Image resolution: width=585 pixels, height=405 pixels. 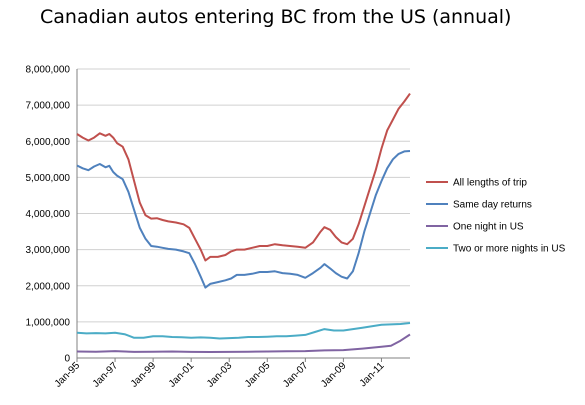 What do you see at coordinates (48, 250) in the screenshot?
I see `y-tick-label: 3,000,000` at bounding box center [48, 250].